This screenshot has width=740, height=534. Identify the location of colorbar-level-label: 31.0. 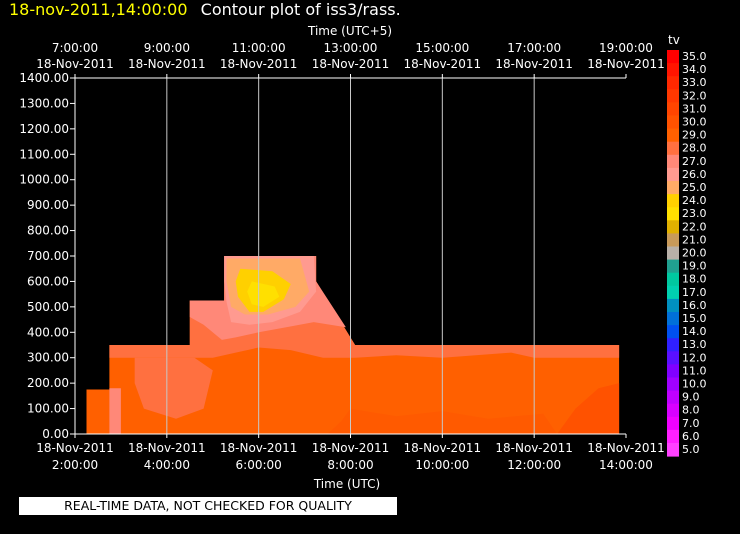
(694, 108).